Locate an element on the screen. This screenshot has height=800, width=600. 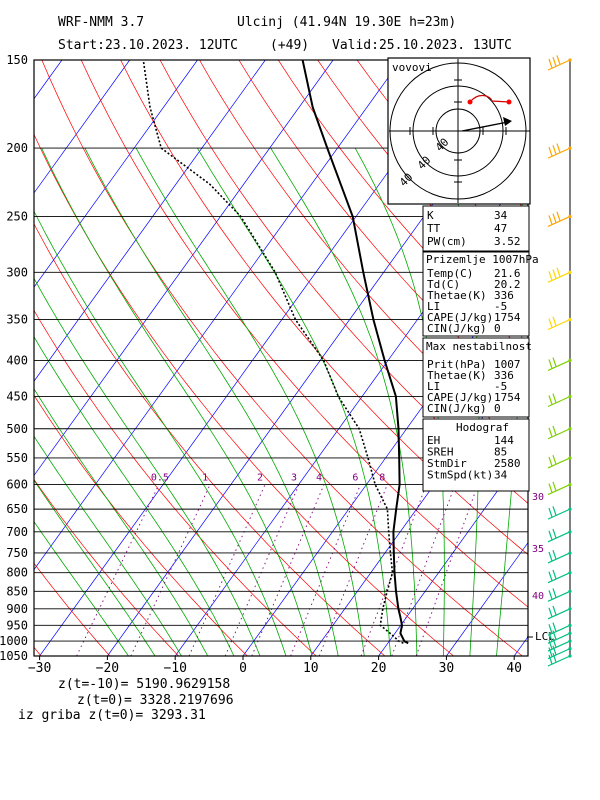
temperature-axis-labels: −30 −20 −10 0 10 20 30 40 is located at coordinates (275, 666).